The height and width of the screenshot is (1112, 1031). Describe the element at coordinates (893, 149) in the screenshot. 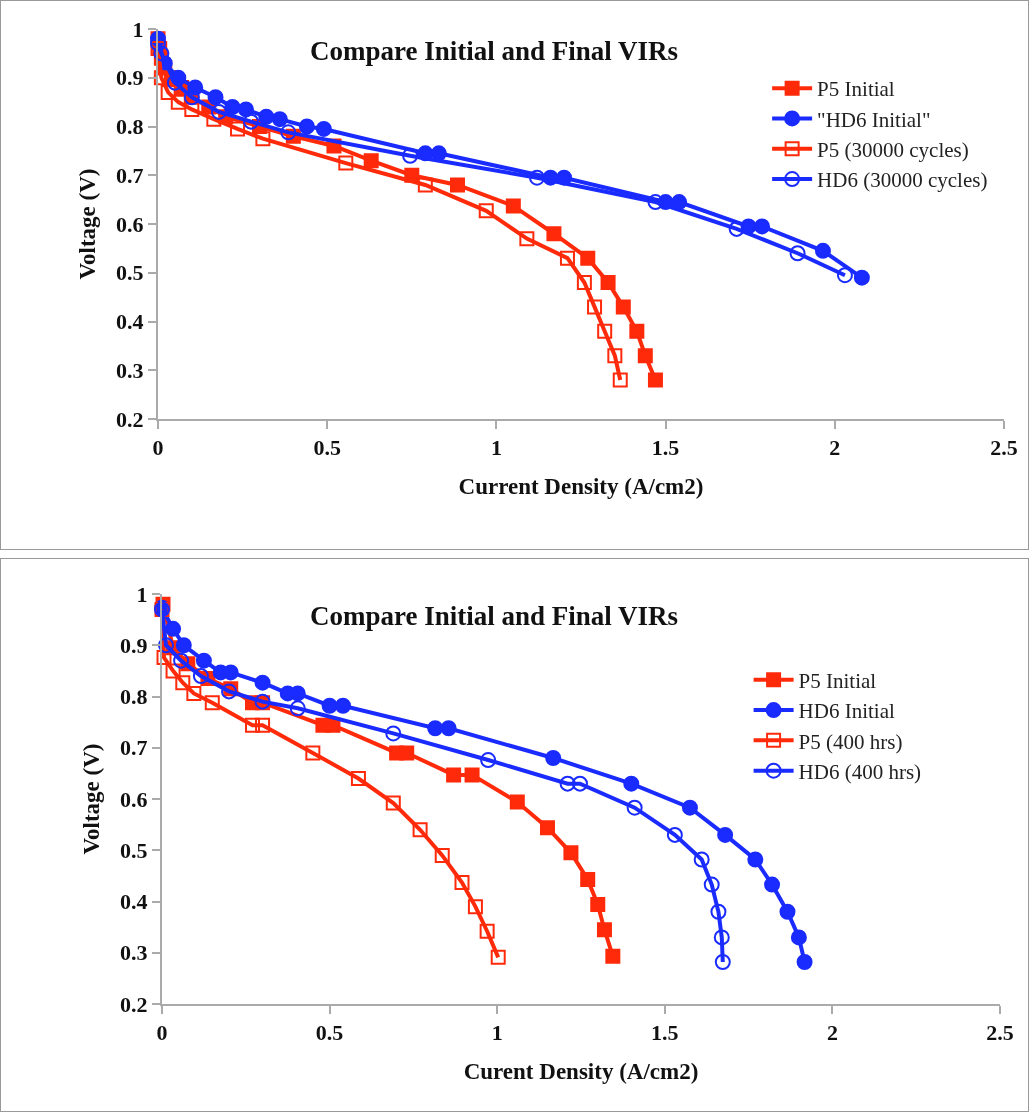

I see `legend-label: P5 (30000 cycles)` at that location.